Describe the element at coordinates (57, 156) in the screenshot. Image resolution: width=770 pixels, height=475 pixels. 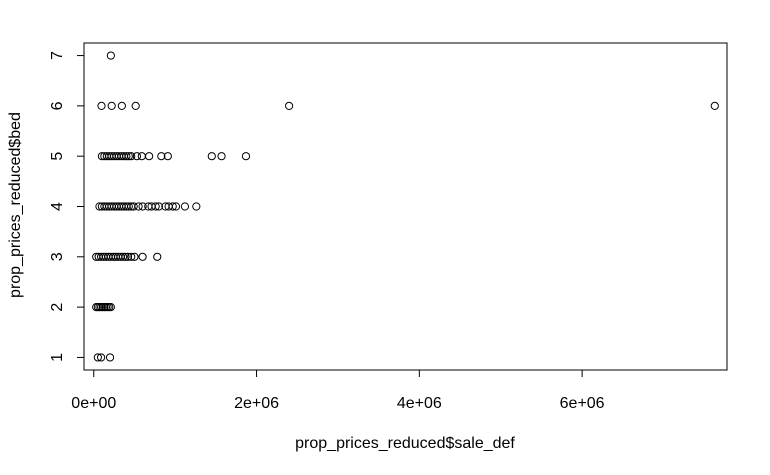
I see `y-tick-label: 5` at that location.